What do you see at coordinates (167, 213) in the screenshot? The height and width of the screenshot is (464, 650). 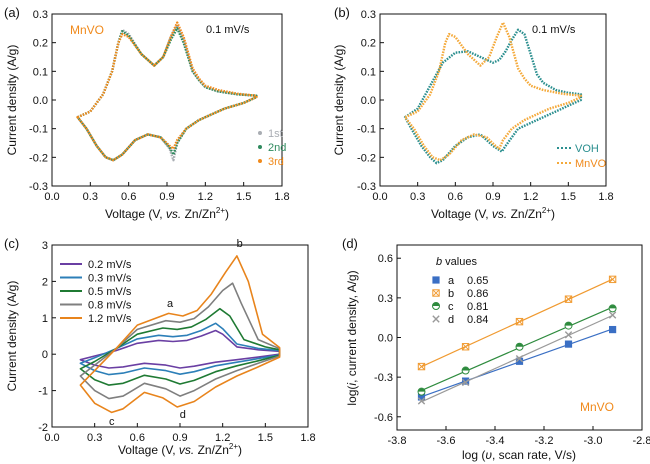 I see `panel-a-xlabel: Voltage (V, vs. Zn/Zn2+)` at bounding box center [167, 213].